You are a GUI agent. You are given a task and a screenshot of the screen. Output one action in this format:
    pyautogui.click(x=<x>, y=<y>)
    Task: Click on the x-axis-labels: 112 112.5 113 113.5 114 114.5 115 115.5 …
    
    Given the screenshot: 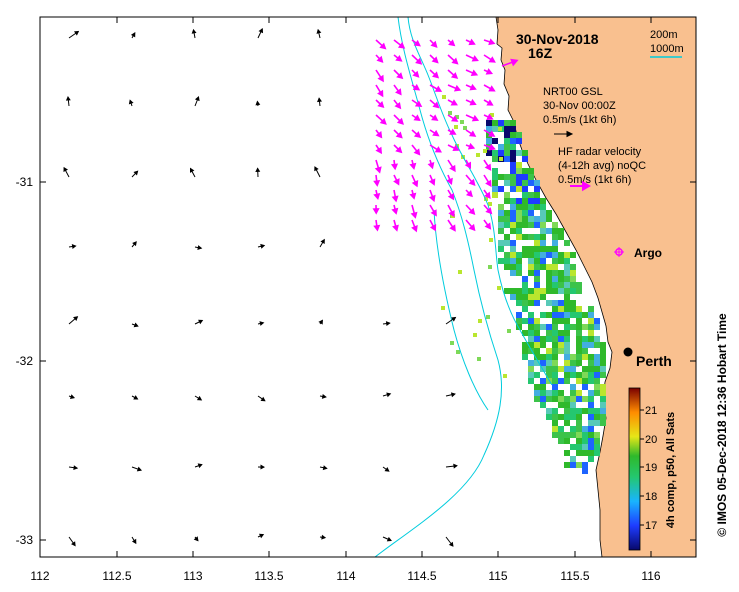 What is the action you would take?
    pyautogui.click(x=345, y=576)
    